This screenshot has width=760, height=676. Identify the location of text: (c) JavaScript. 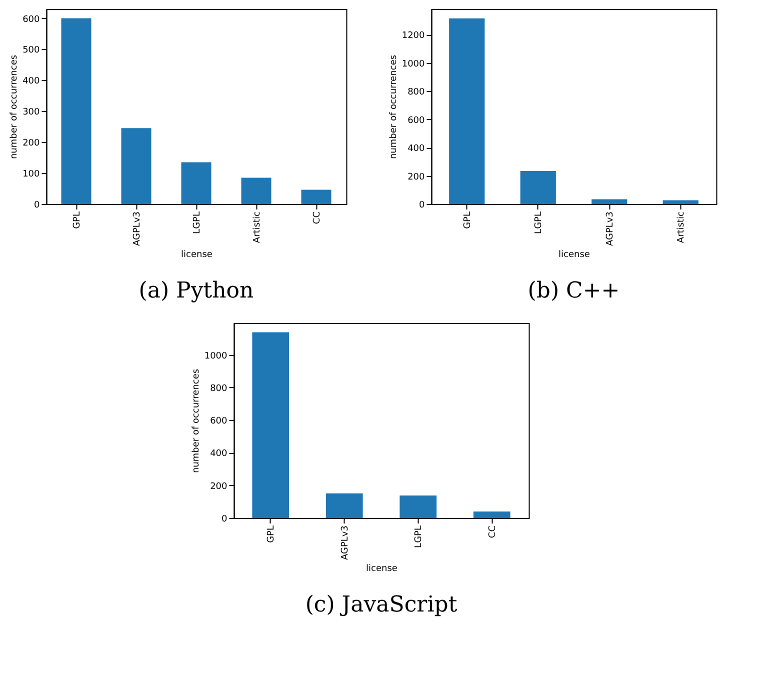
(381, 605).